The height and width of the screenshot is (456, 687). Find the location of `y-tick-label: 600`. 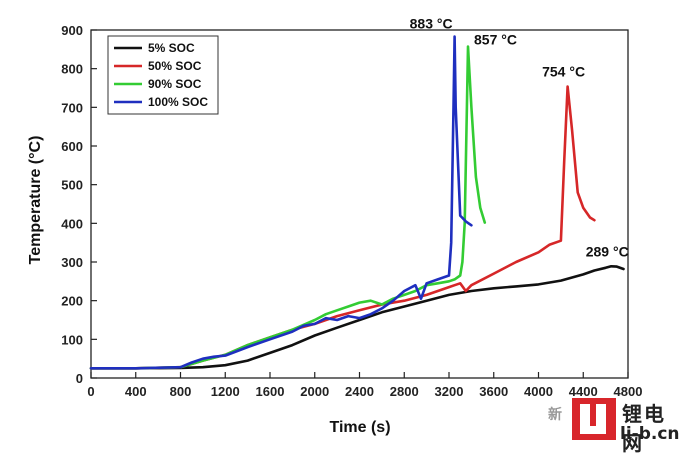

y-tick-label: 600 is located at coordinates (72, 146).